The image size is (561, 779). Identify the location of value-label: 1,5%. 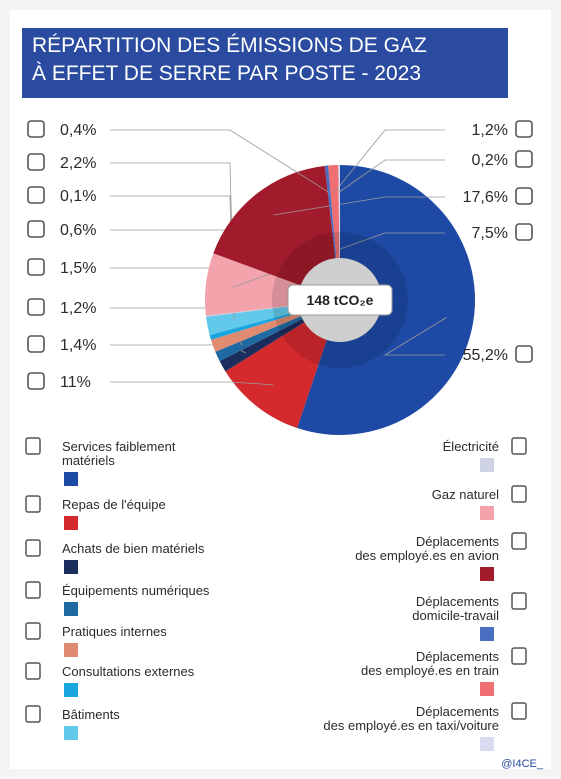
(78, 268).